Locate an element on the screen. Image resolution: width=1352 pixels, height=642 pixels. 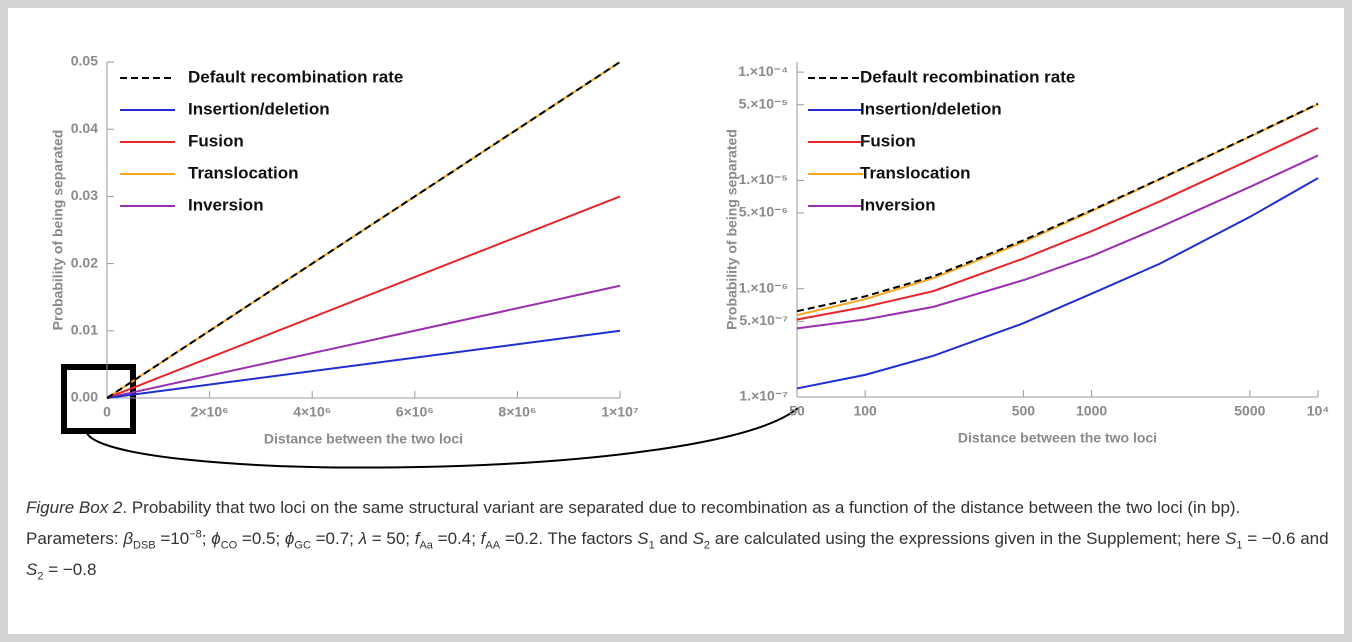
zoom-connector is located at coordinates (442, 438).